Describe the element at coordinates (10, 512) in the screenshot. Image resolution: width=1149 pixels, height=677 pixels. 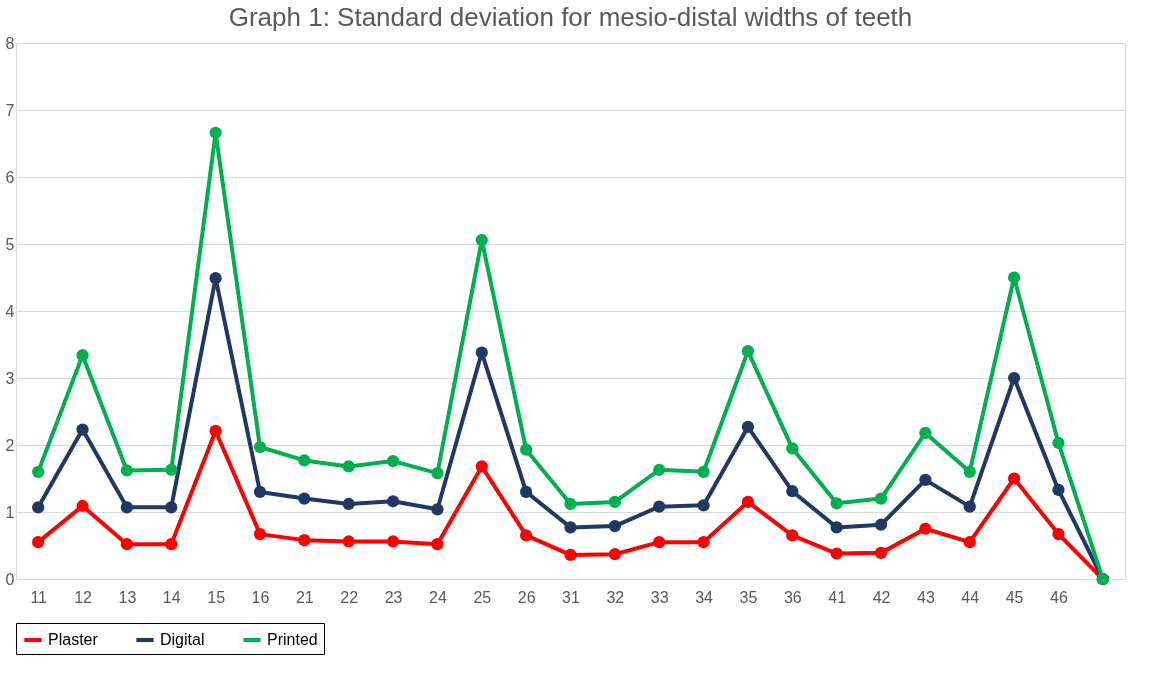
I see `y-tick-label: 1` at that location.